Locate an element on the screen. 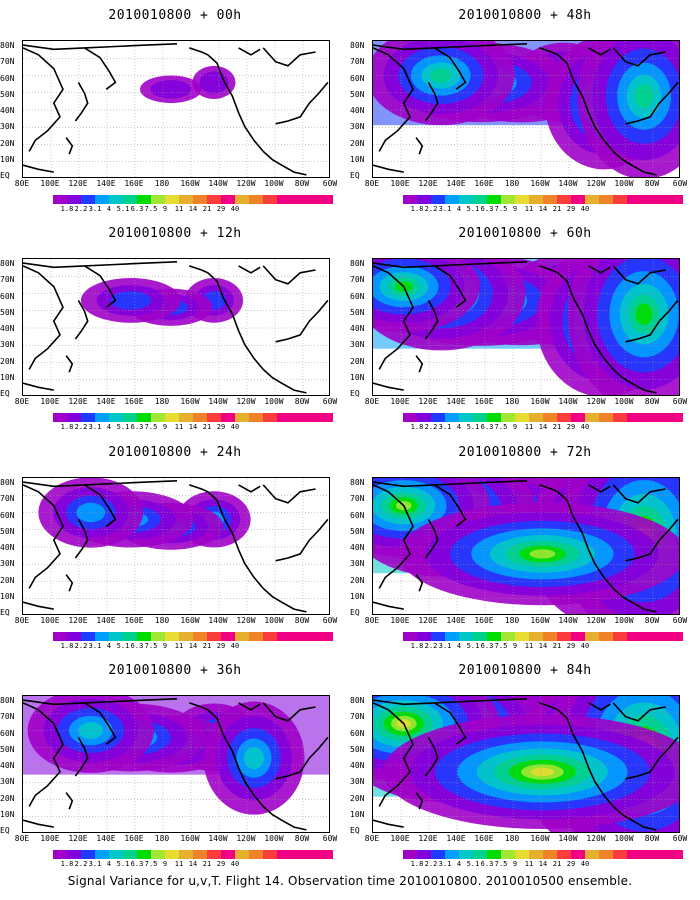  longitude-label: 160W is located at coordinates (540, 401).